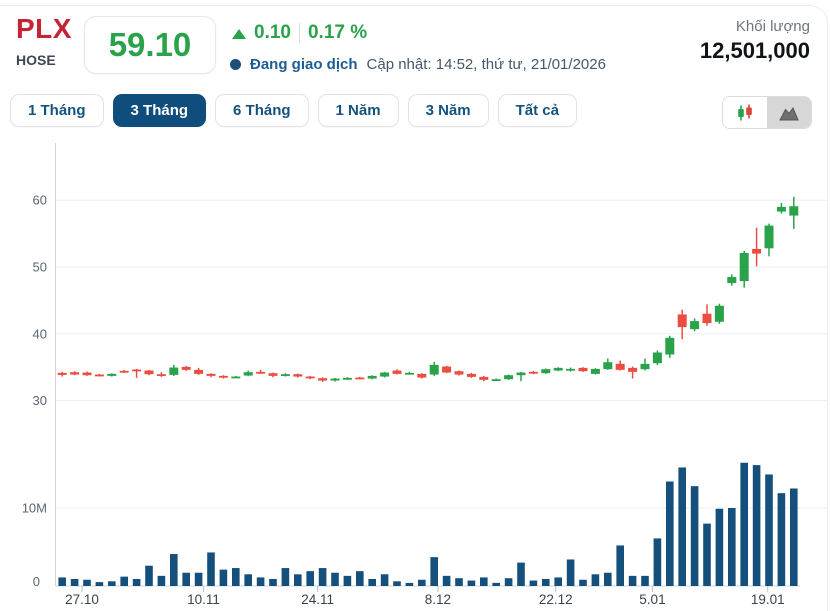 The height and width of the screenshot is (611, 830). I want to click on x-axis-label: 24.11, so click(317, 599).